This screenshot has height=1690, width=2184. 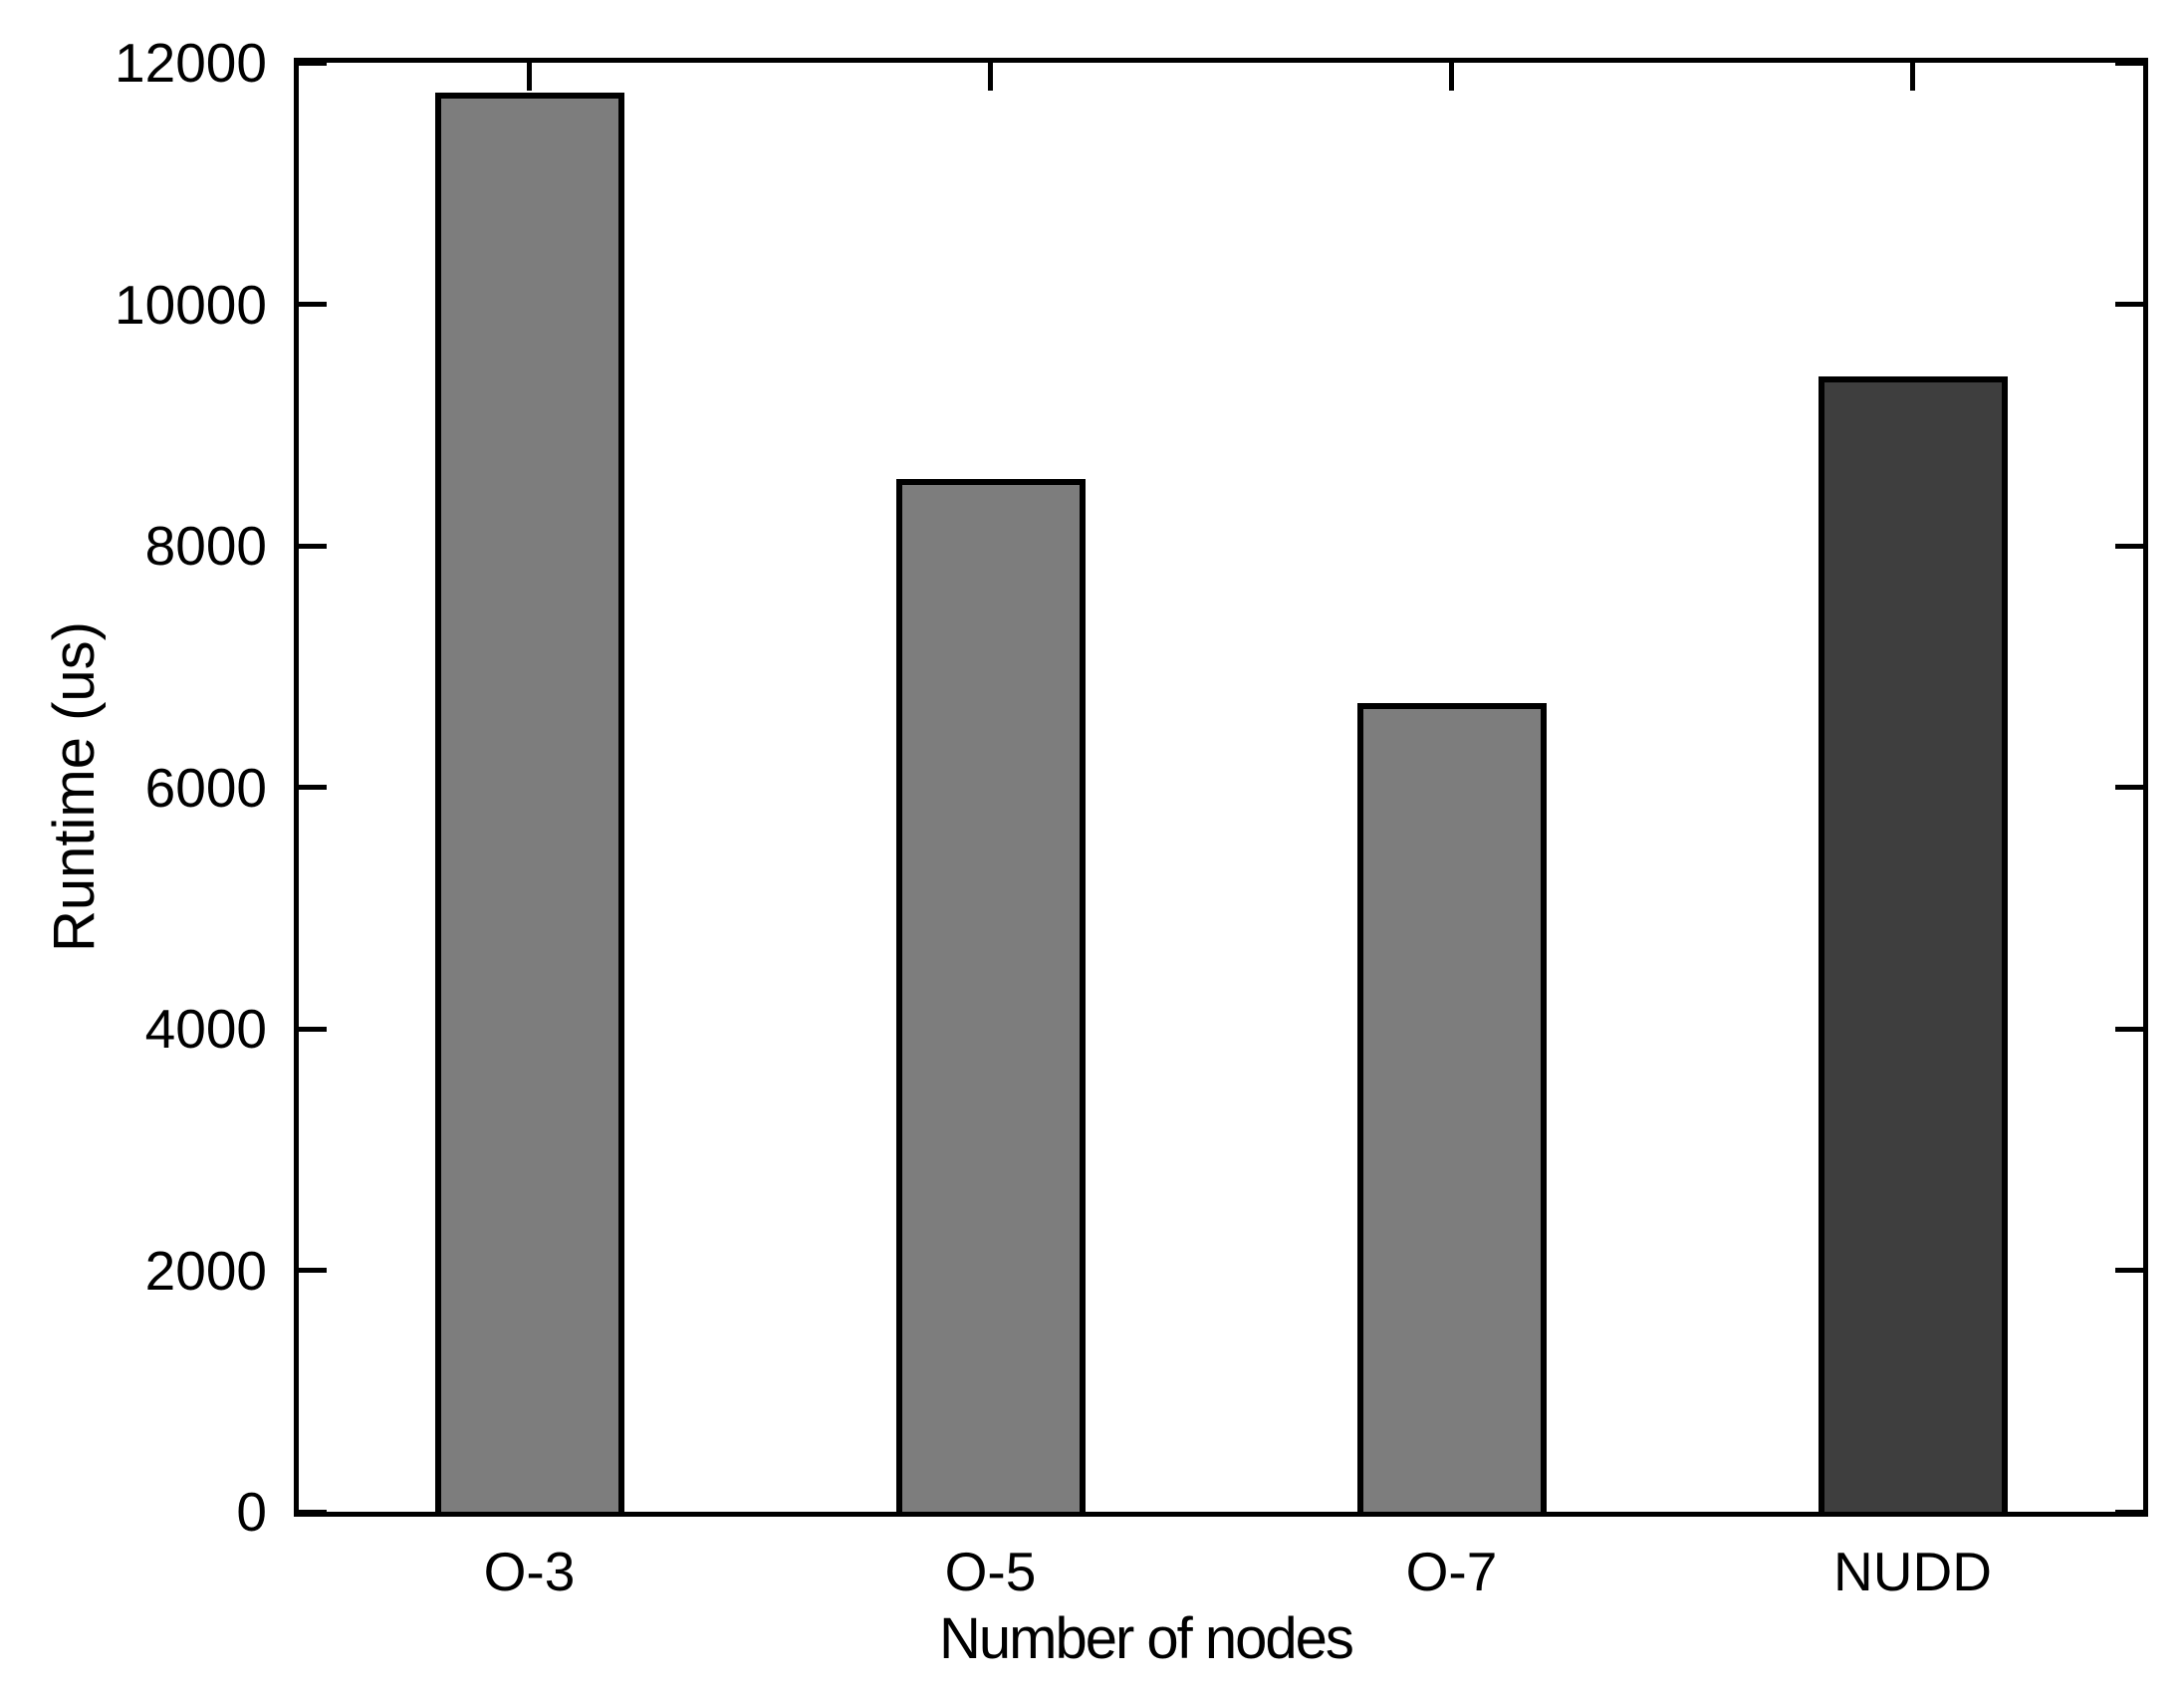 I want to click on y-tick-label: 12000, so click(x=191, y=63).